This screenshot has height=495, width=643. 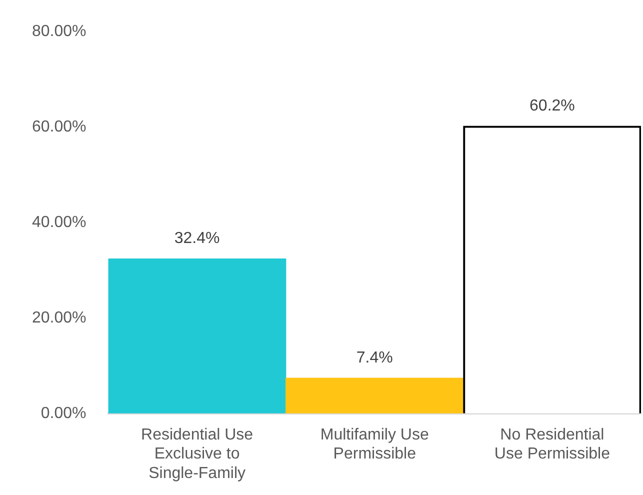 I want to click on data-label: 7.4%, so click(x=374, y=357).